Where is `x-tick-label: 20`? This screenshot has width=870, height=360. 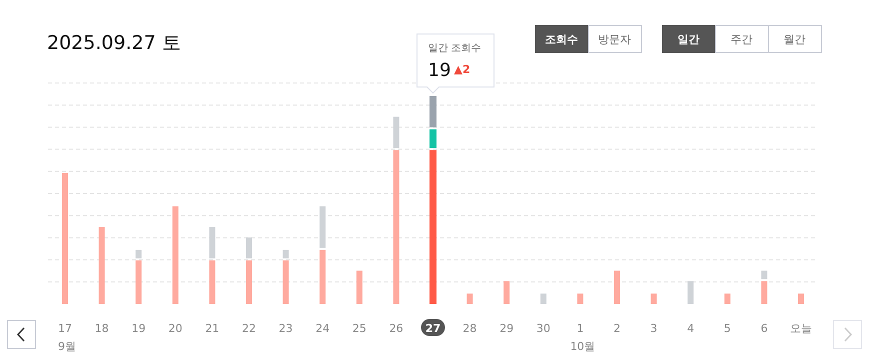
x-tick-label: 20 is located at coordinates (175, 328).